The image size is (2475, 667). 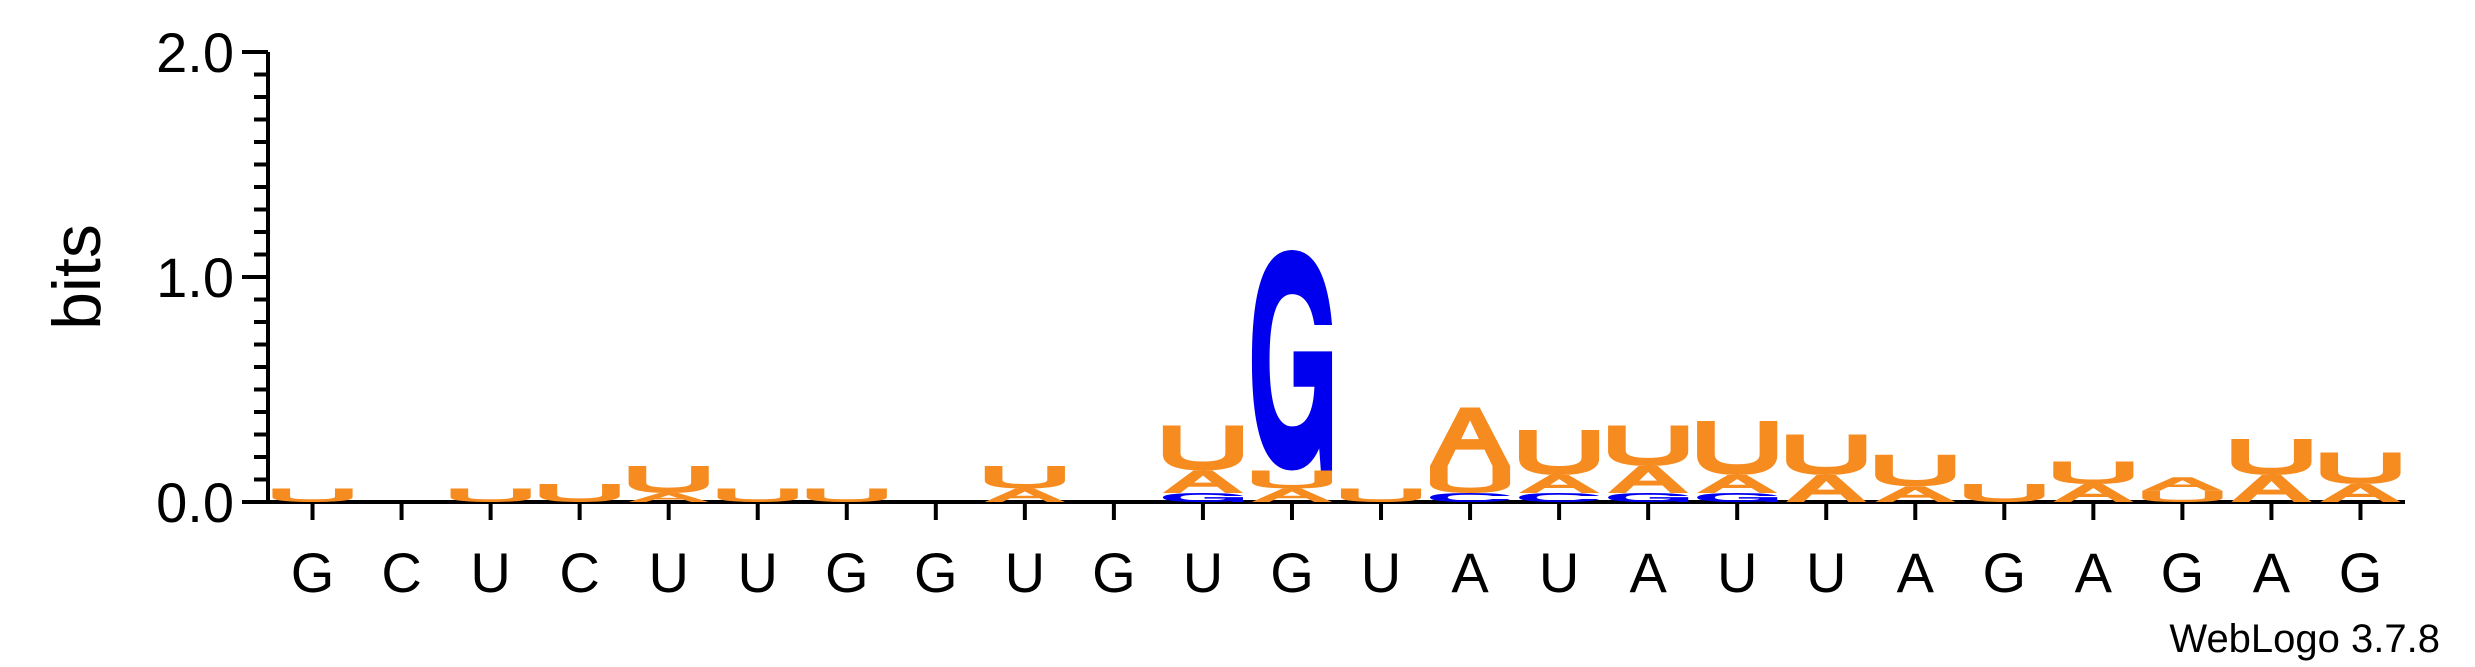 What do you see at coordinates (2304, 639) in the screenshot?
I see `weblogo-credit: WebLogo 3.7.8` at bounding box center [2304, 639].